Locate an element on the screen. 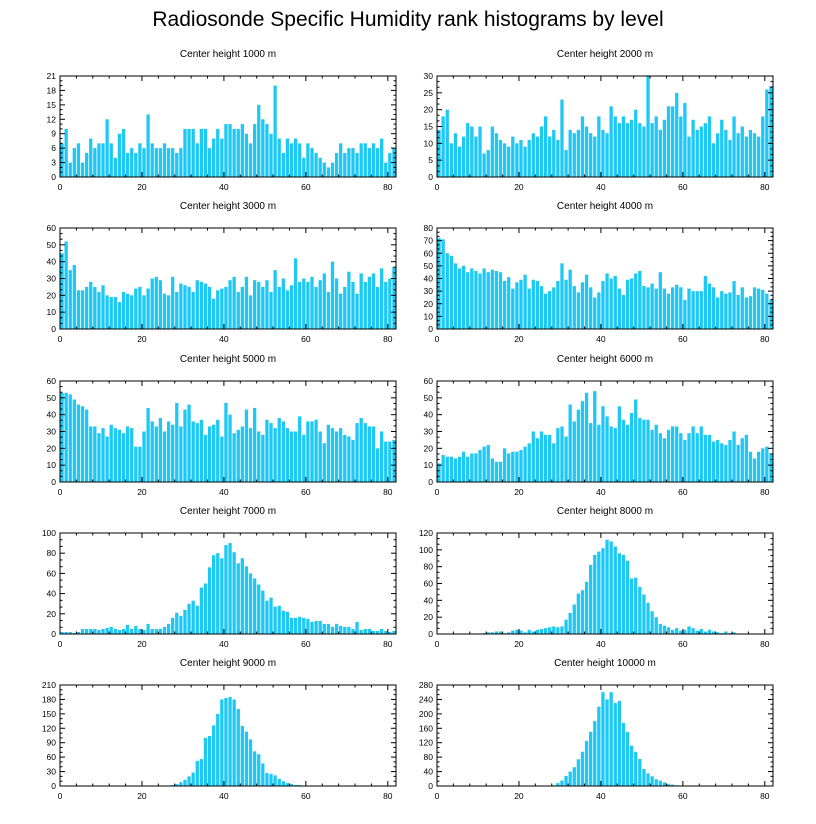  x-tick-label: 20 is located at coordinates (519, 492).